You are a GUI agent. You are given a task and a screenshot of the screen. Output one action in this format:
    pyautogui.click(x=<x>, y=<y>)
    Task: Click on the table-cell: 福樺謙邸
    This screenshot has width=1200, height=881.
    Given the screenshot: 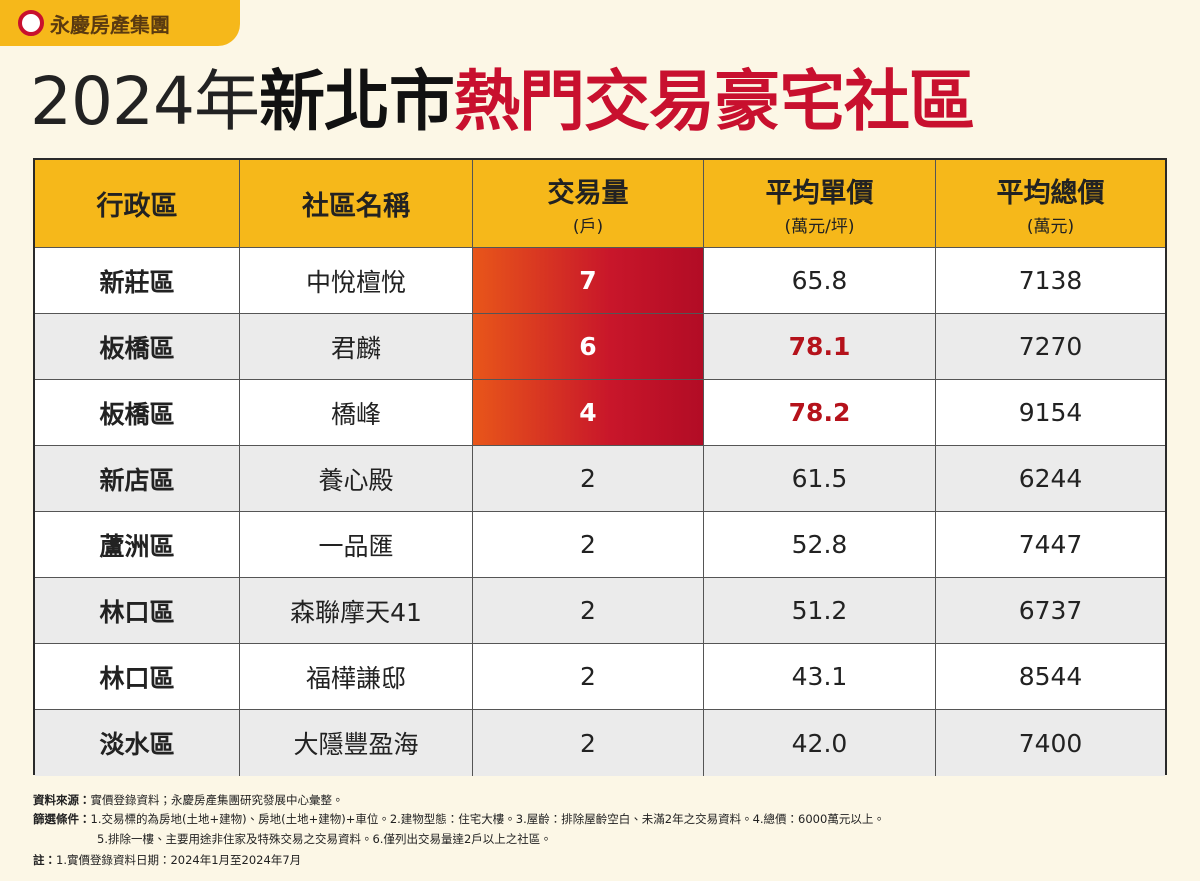 What is the action you would take?
    pyautogui.click(x=356, y=677)
    